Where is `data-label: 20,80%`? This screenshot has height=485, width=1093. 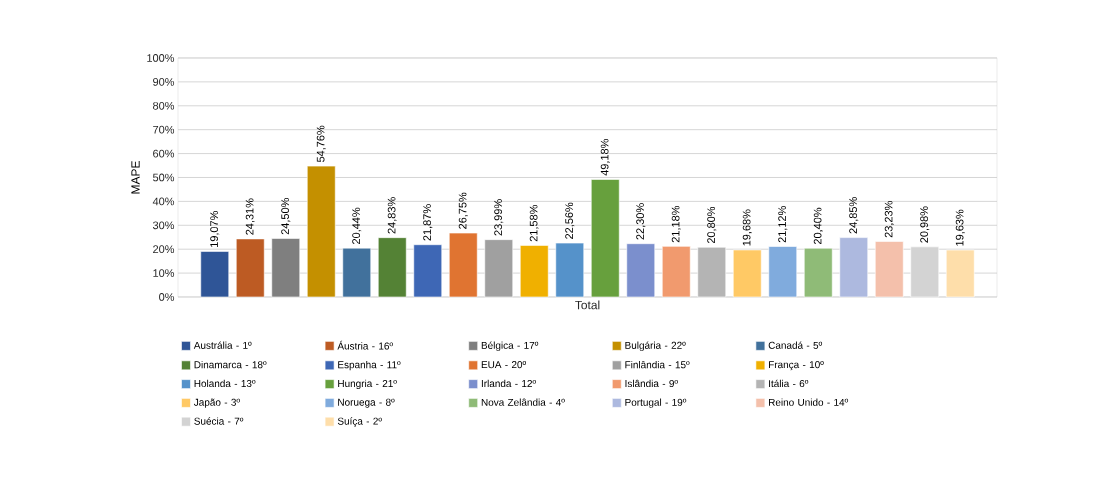 data-label: 20,80% is located at coordinates (712, 225).